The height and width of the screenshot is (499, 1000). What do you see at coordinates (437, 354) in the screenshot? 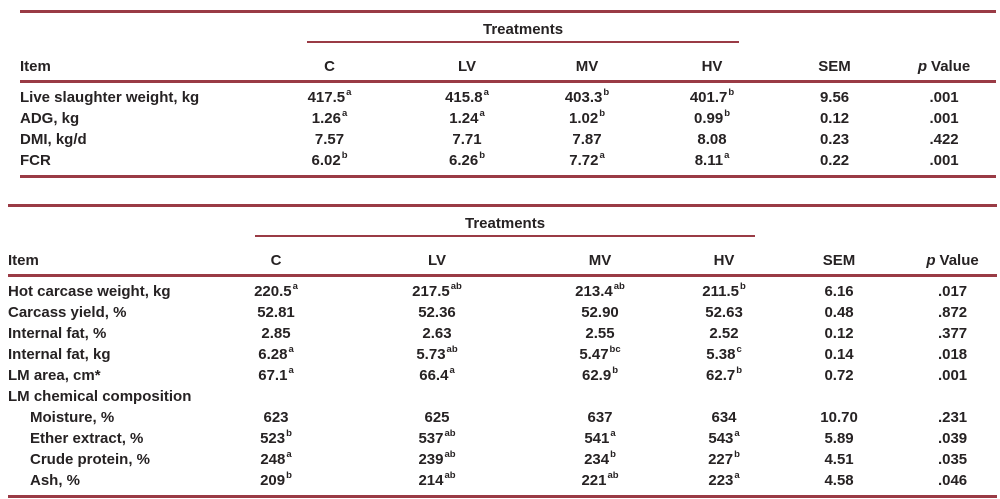
I see `treatment-value: 5.73ab` at bounding box center [437, 354].